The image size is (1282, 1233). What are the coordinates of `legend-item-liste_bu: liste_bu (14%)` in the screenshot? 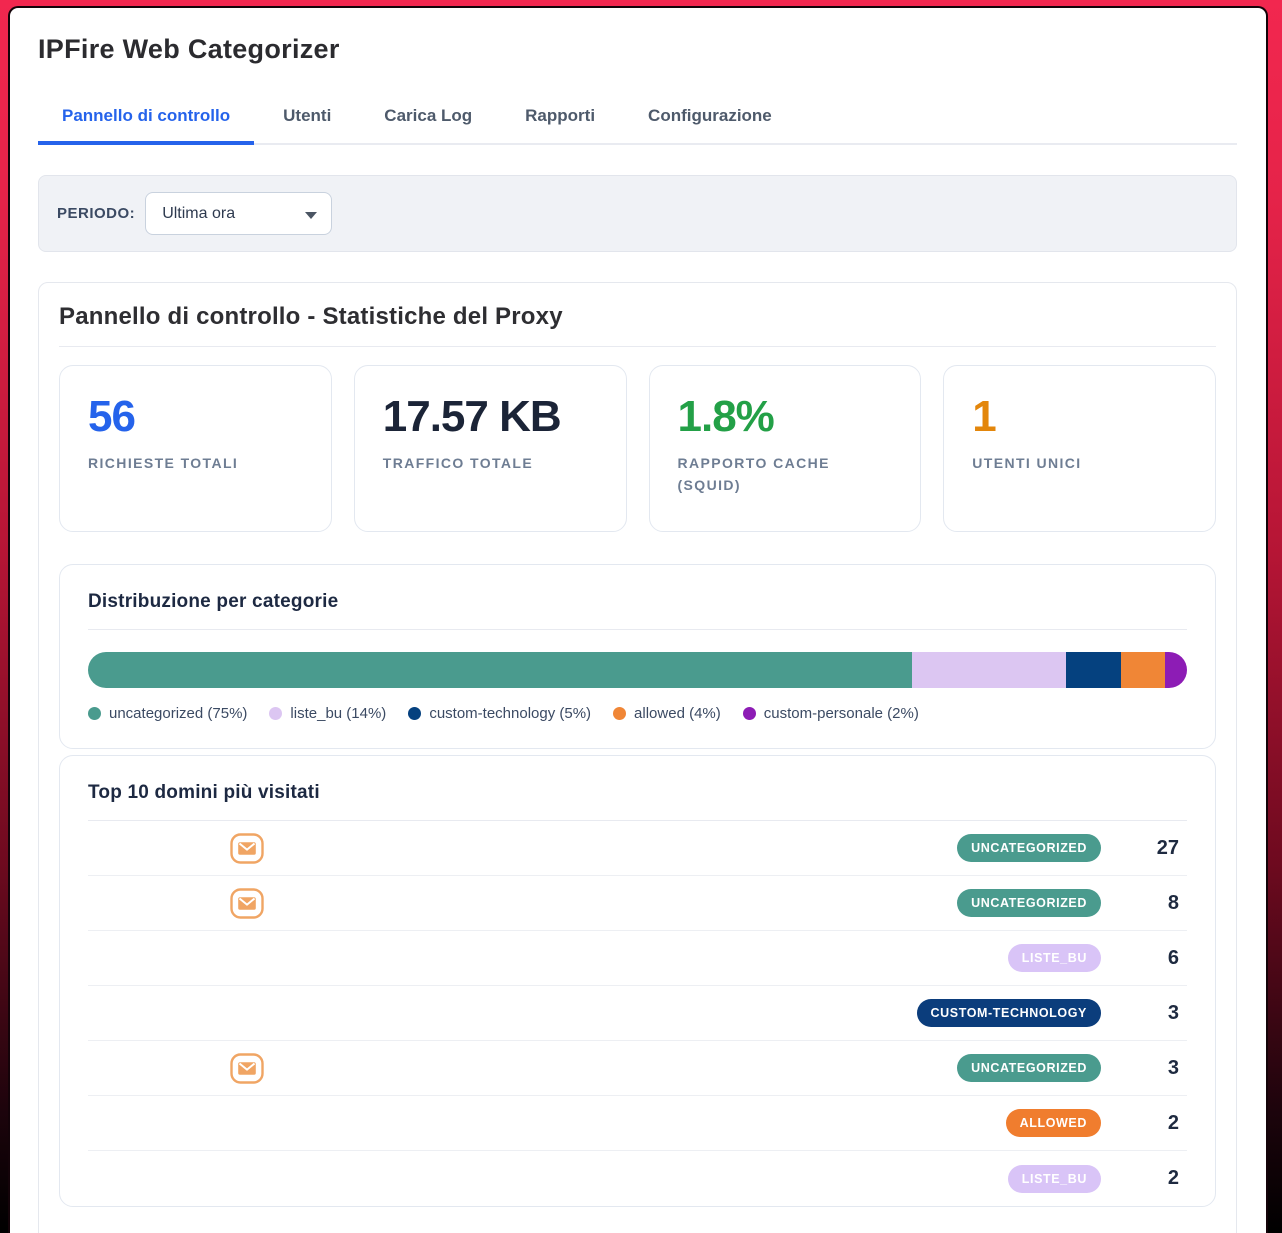 It's located at (327, 713).